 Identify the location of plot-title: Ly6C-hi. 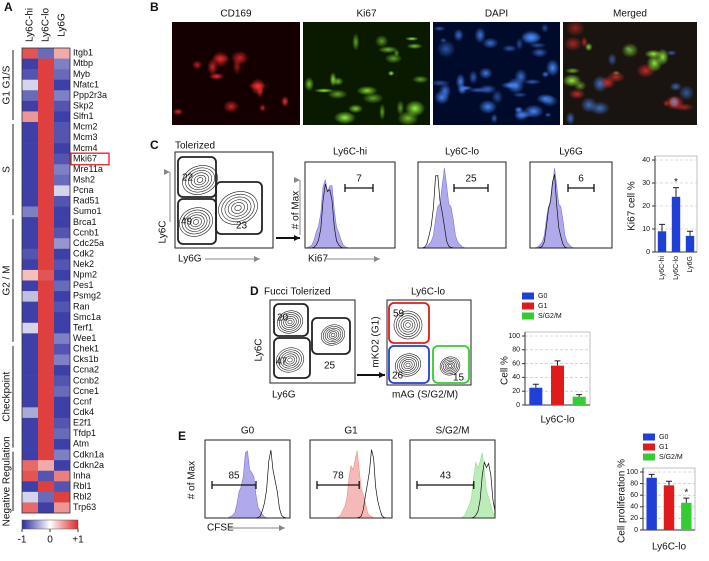
(350, 152).